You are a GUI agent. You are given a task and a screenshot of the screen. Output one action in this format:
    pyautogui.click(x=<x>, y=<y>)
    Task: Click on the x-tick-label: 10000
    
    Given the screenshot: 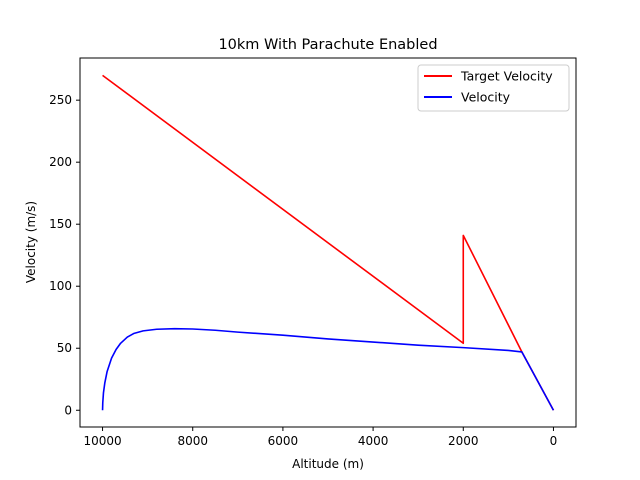 What is the action you would take?
    pyautogui.click(x=102, y=441)
    